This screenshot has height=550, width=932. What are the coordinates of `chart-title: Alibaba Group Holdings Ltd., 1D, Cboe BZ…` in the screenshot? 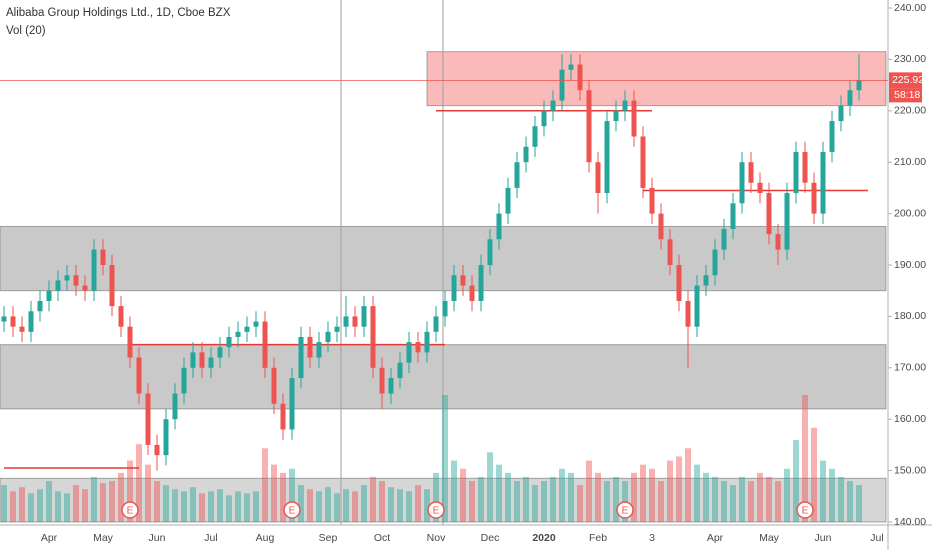 It's located at (118, 13).